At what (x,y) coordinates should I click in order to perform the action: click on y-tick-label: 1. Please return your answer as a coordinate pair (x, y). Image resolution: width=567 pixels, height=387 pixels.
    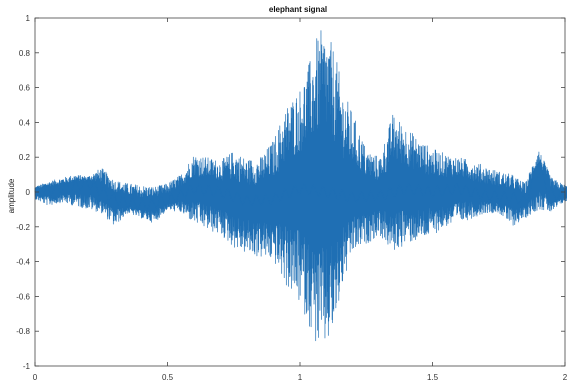
    Looking at the image, I should click on (28, 18).